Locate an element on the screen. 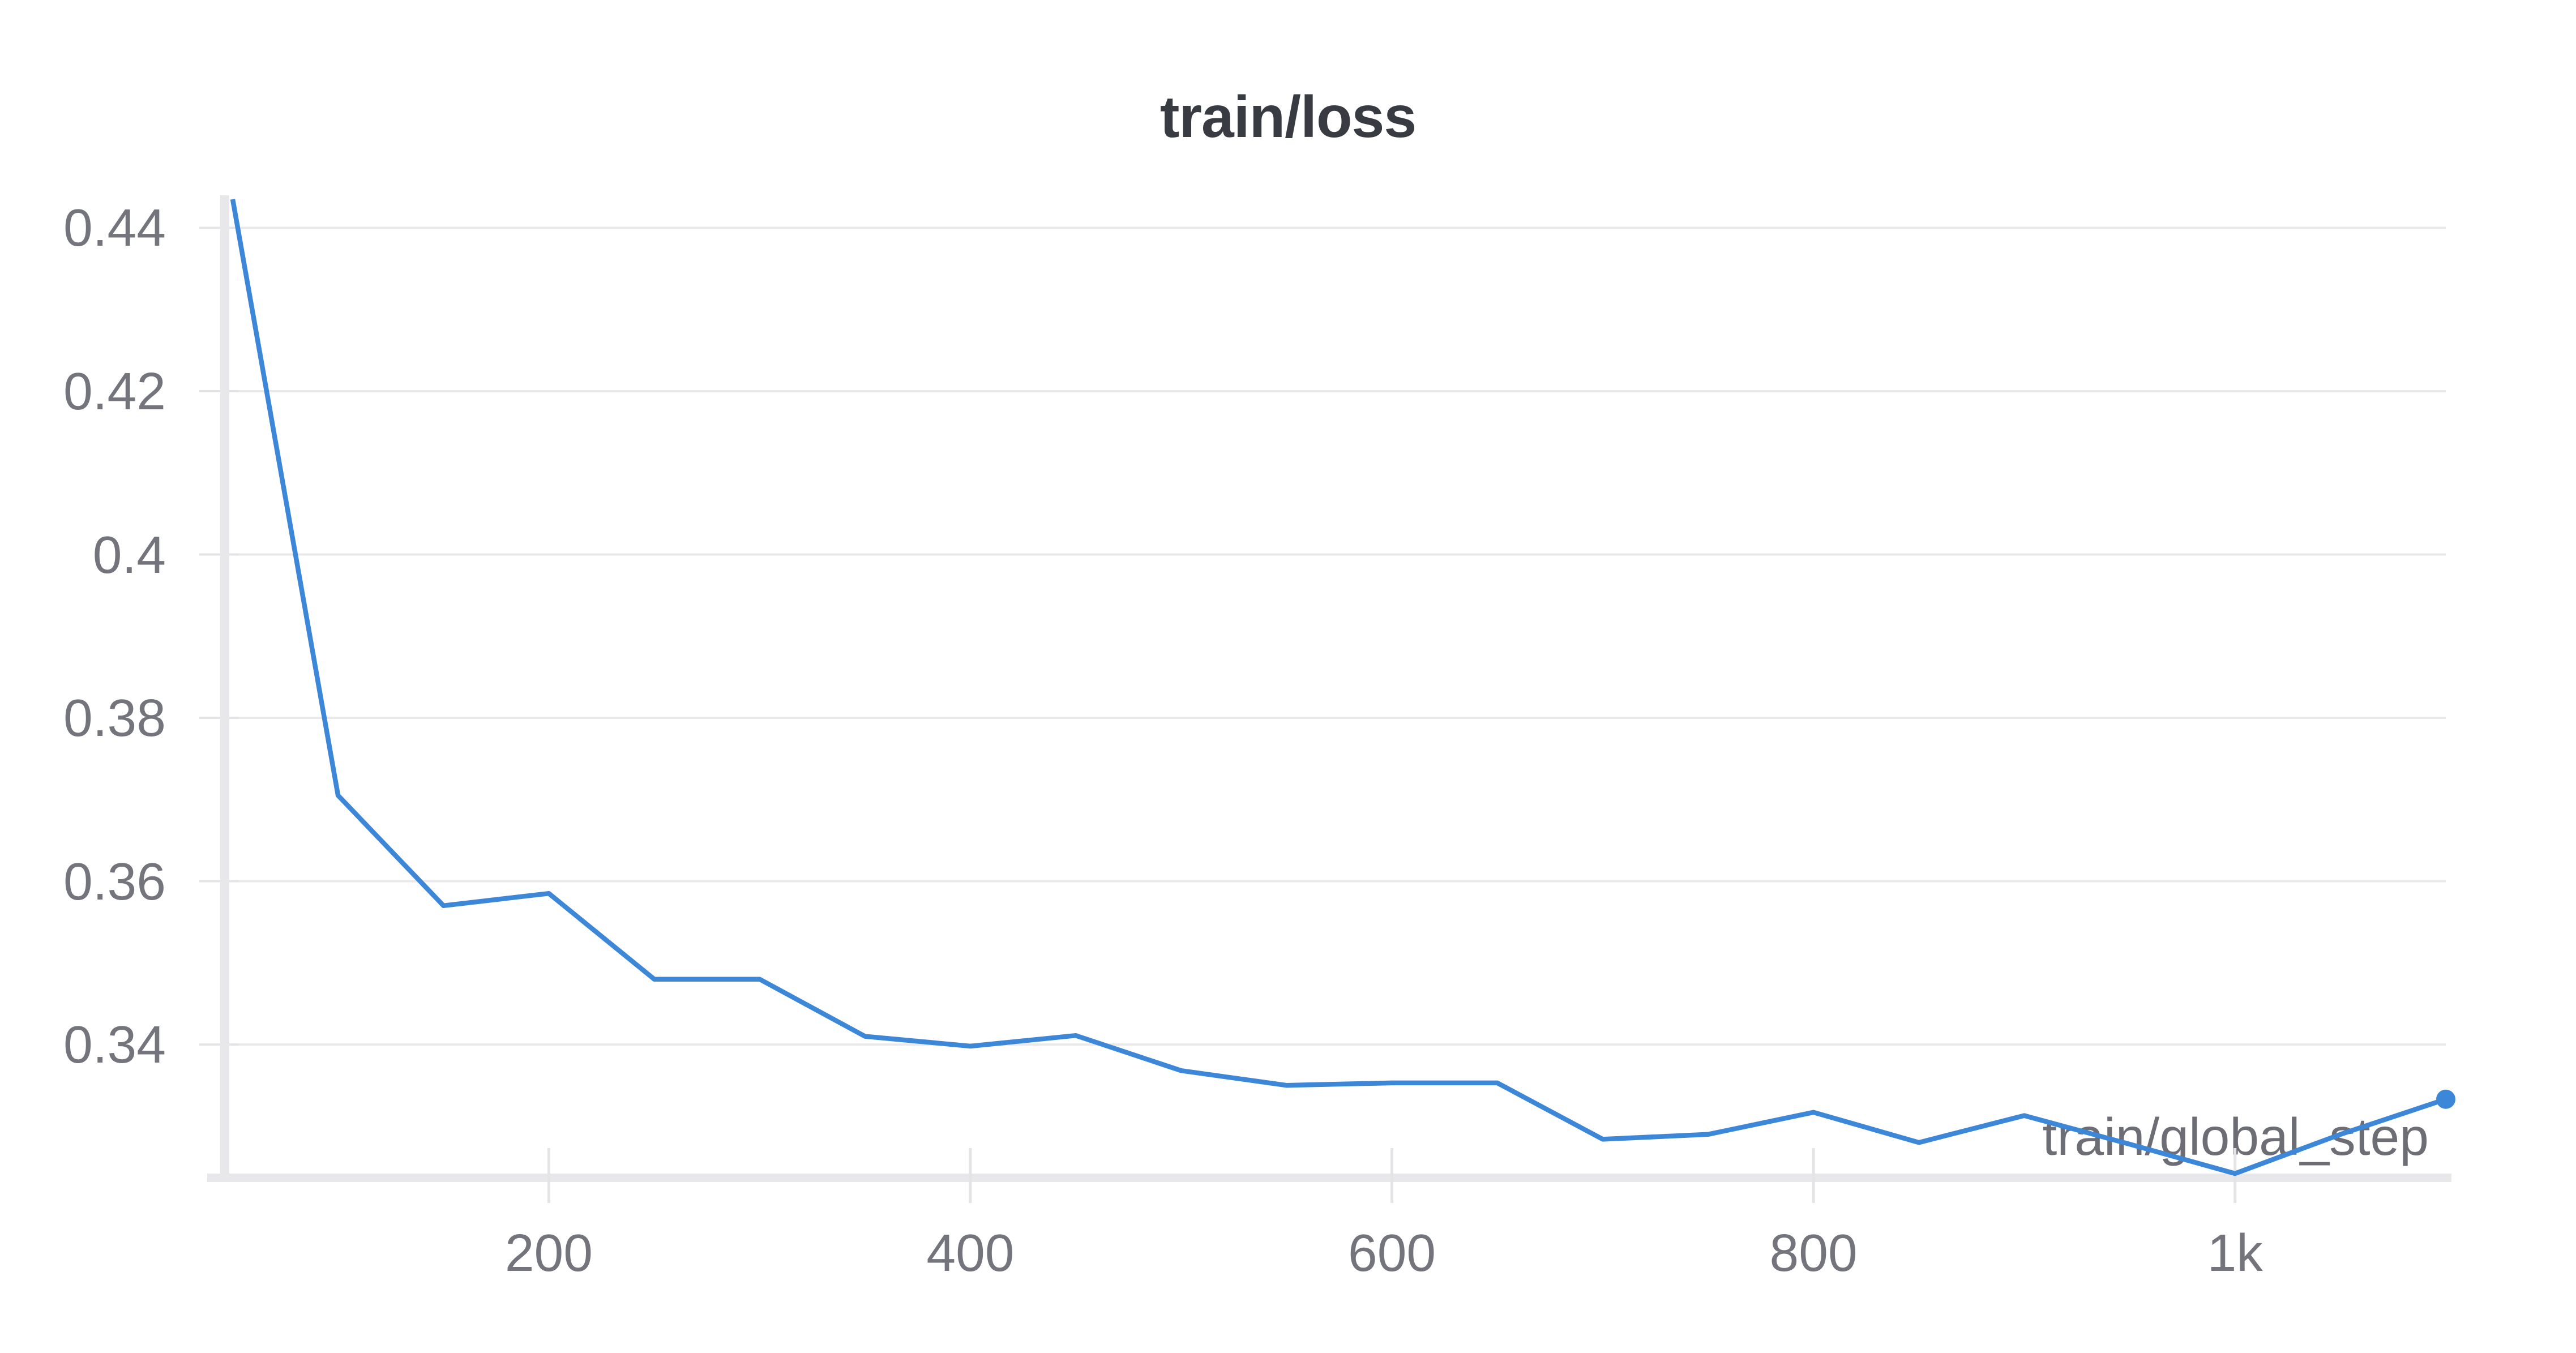 Image resolution: width=2576 pixels, height=1353 pixels. endpoint-marker is located at coordinates (2445, 1099).